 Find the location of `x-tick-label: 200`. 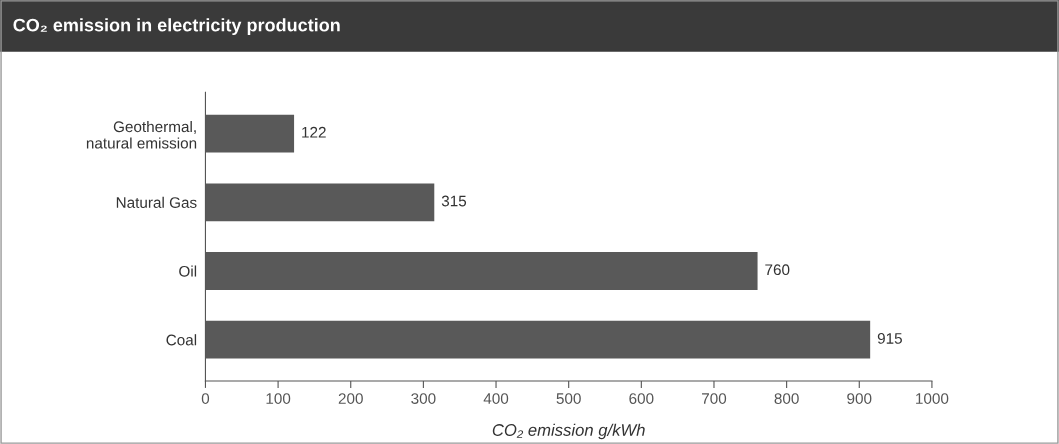

x-tick-label: 200 is located at coordinates (350, 398).